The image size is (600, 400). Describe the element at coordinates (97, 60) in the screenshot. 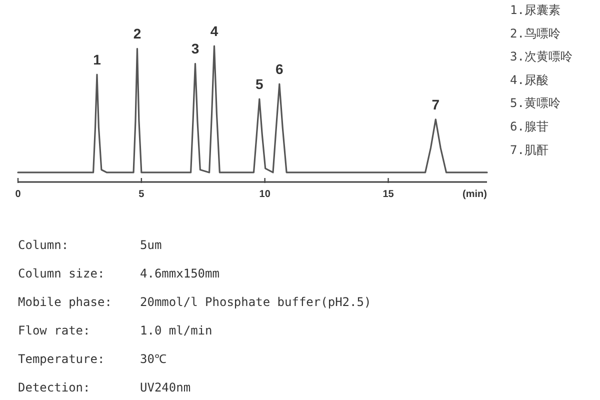

I see `annotation: 1` at that location.